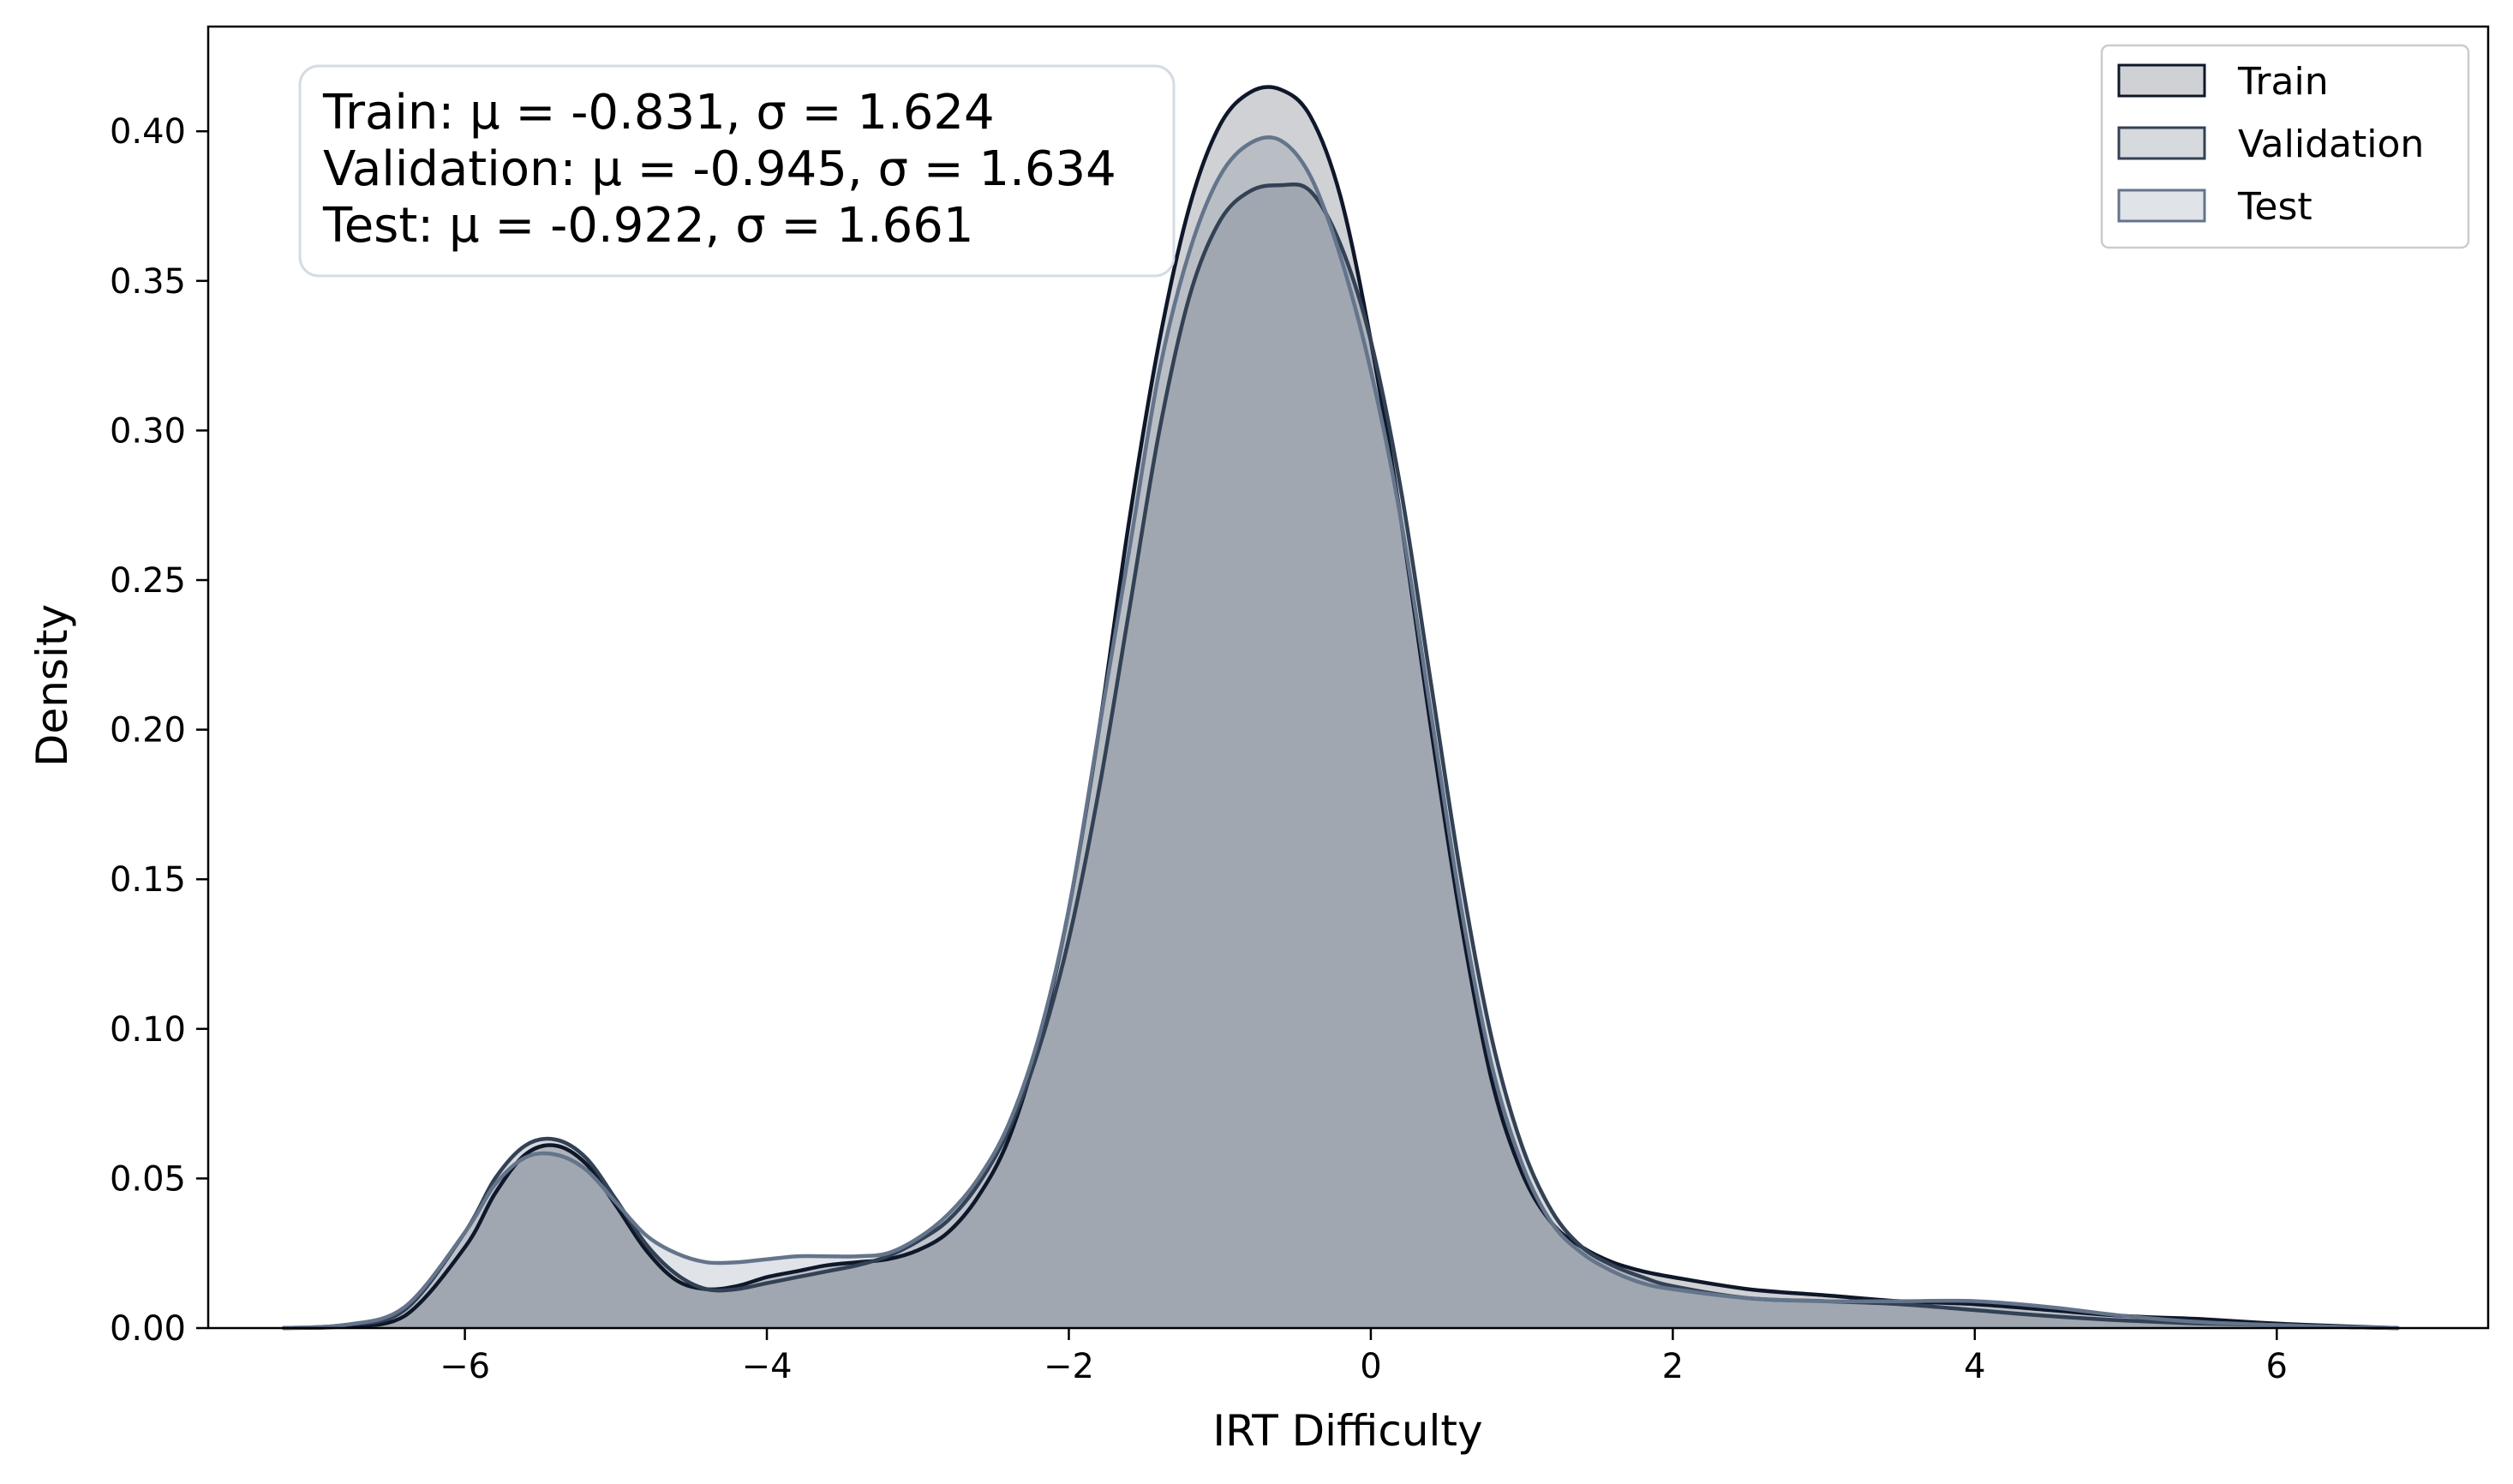 The image size is (2513, 1484). Describe the element at coordinates (719, 169) in the screenshot. I see `stats-line-validation: Validation: μ = -0.945, σ = 1.634` at that location.